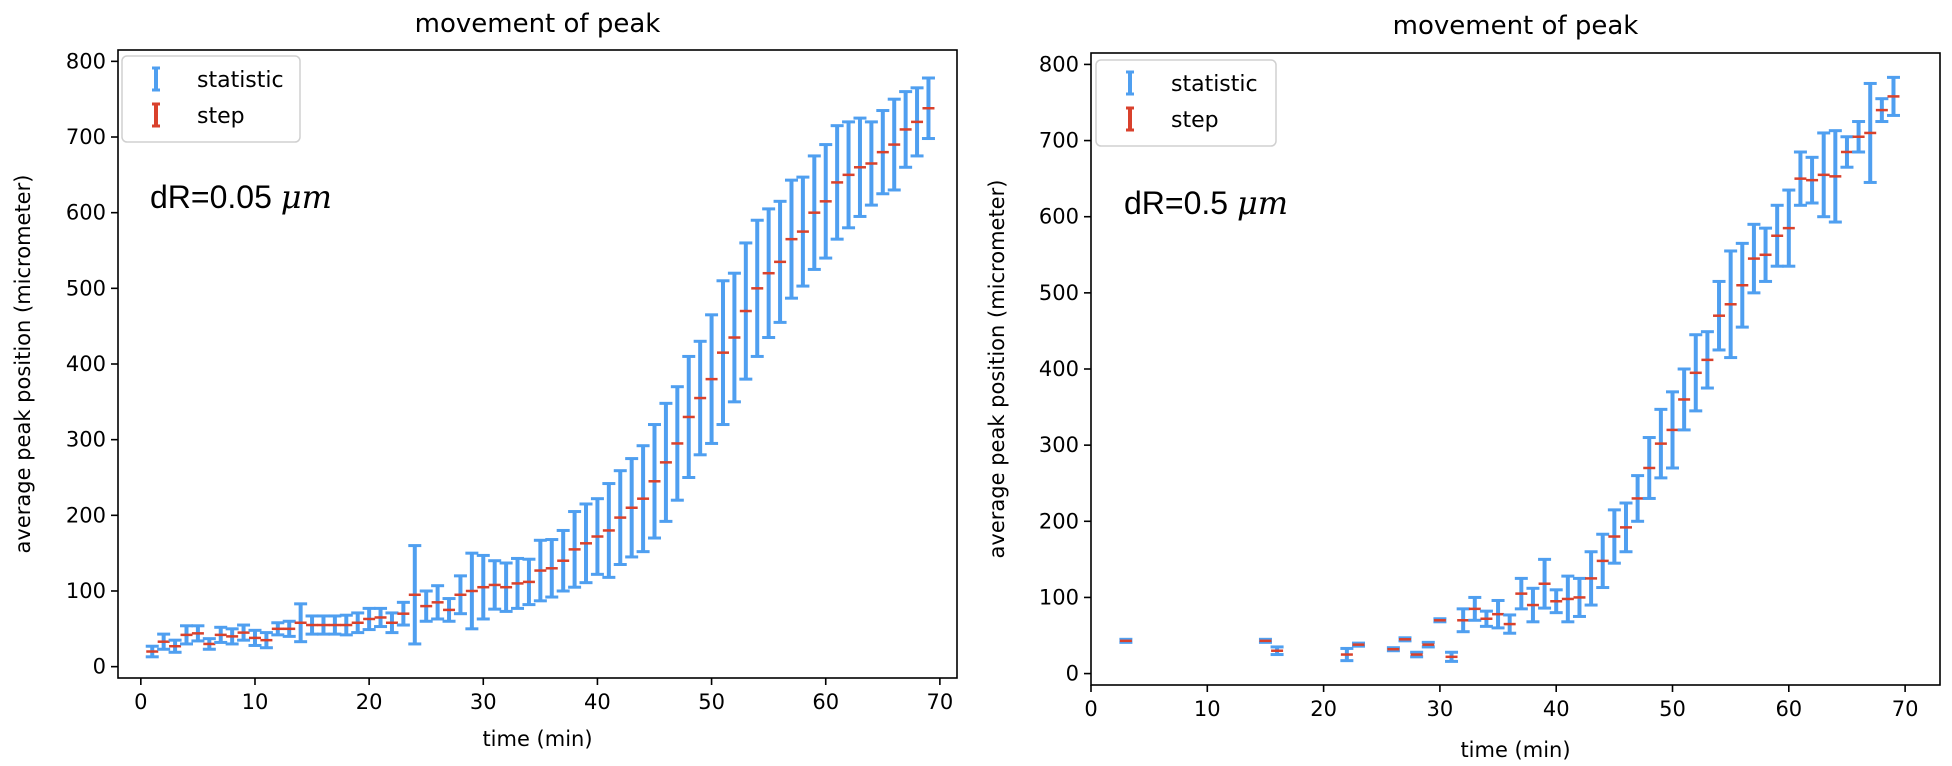 This screenshot has height=766, width=1952. What do you see at coordinates (597, 702) in the screenshot?
I see `x-tick-label: 40` at bounding box center [597, 702].